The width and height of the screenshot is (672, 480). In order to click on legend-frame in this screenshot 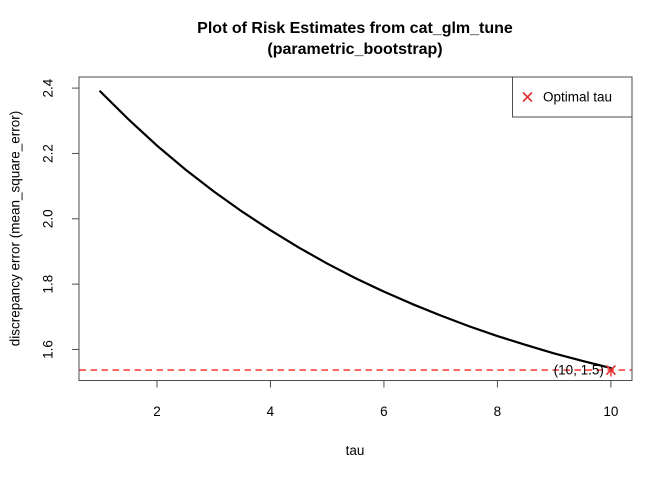, I will do `click(572, 97)`.